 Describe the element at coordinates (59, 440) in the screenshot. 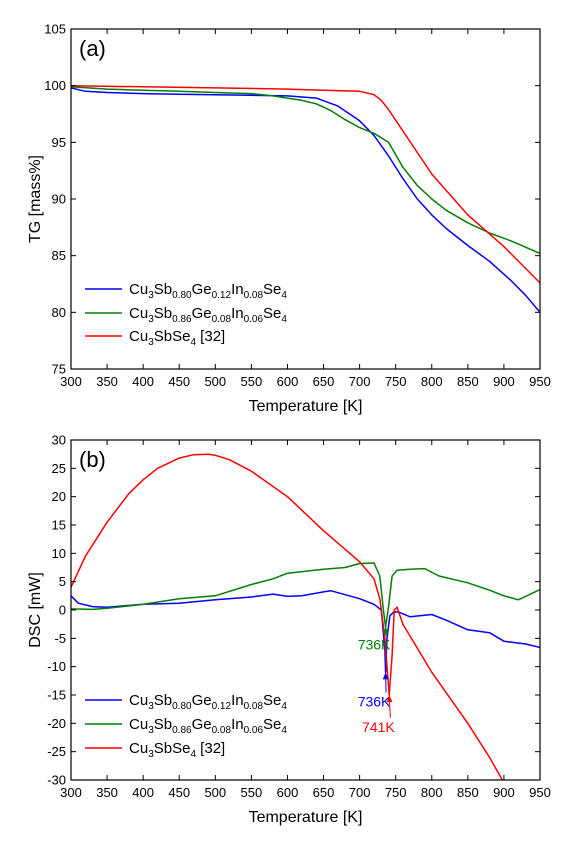

I see `y-tick-label: 30` at that location.